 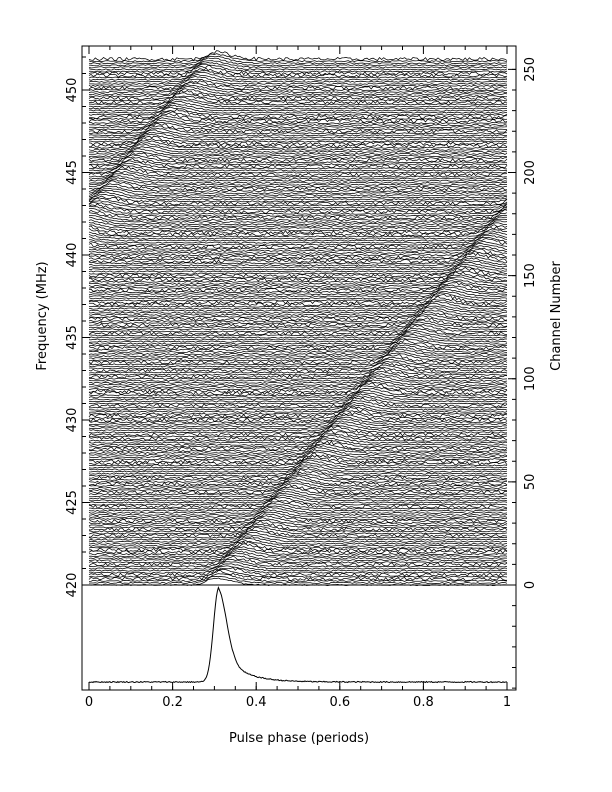 I want to click on channel-tick-label: 100, so click(x=530, y=378).